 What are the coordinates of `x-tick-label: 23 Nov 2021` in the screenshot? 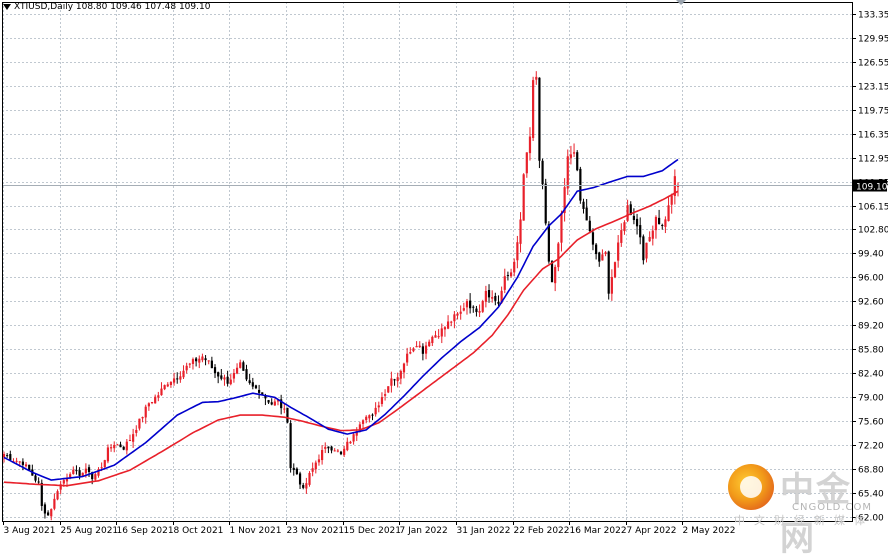 It's located at (316, 531).